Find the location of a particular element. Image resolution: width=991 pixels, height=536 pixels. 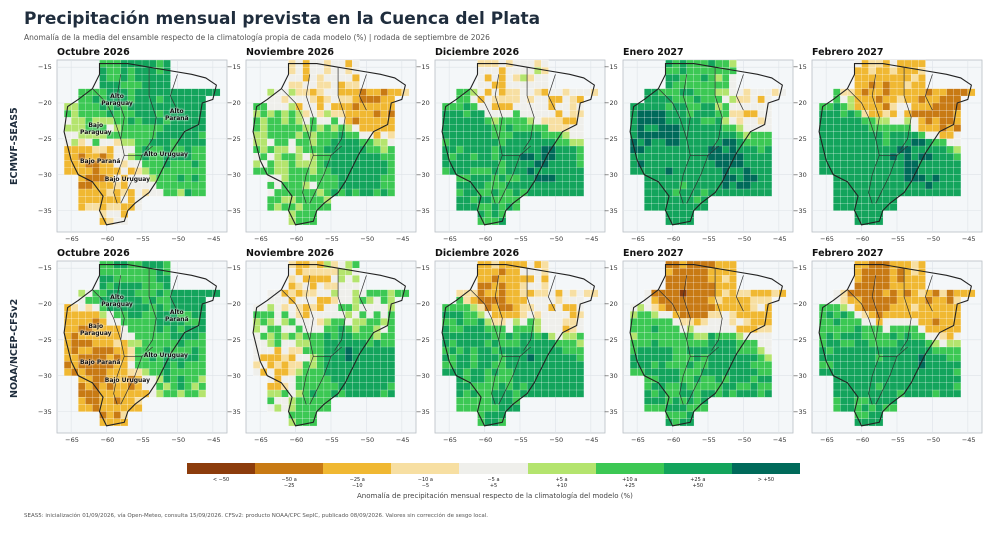

panel-title: Noviembre 2026 is located at coordinates (290, 253).